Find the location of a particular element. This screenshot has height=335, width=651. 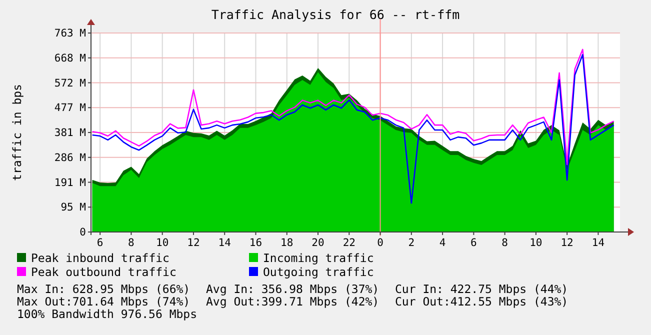

x-tick-label: 16 is located at coordinates (255, 243).